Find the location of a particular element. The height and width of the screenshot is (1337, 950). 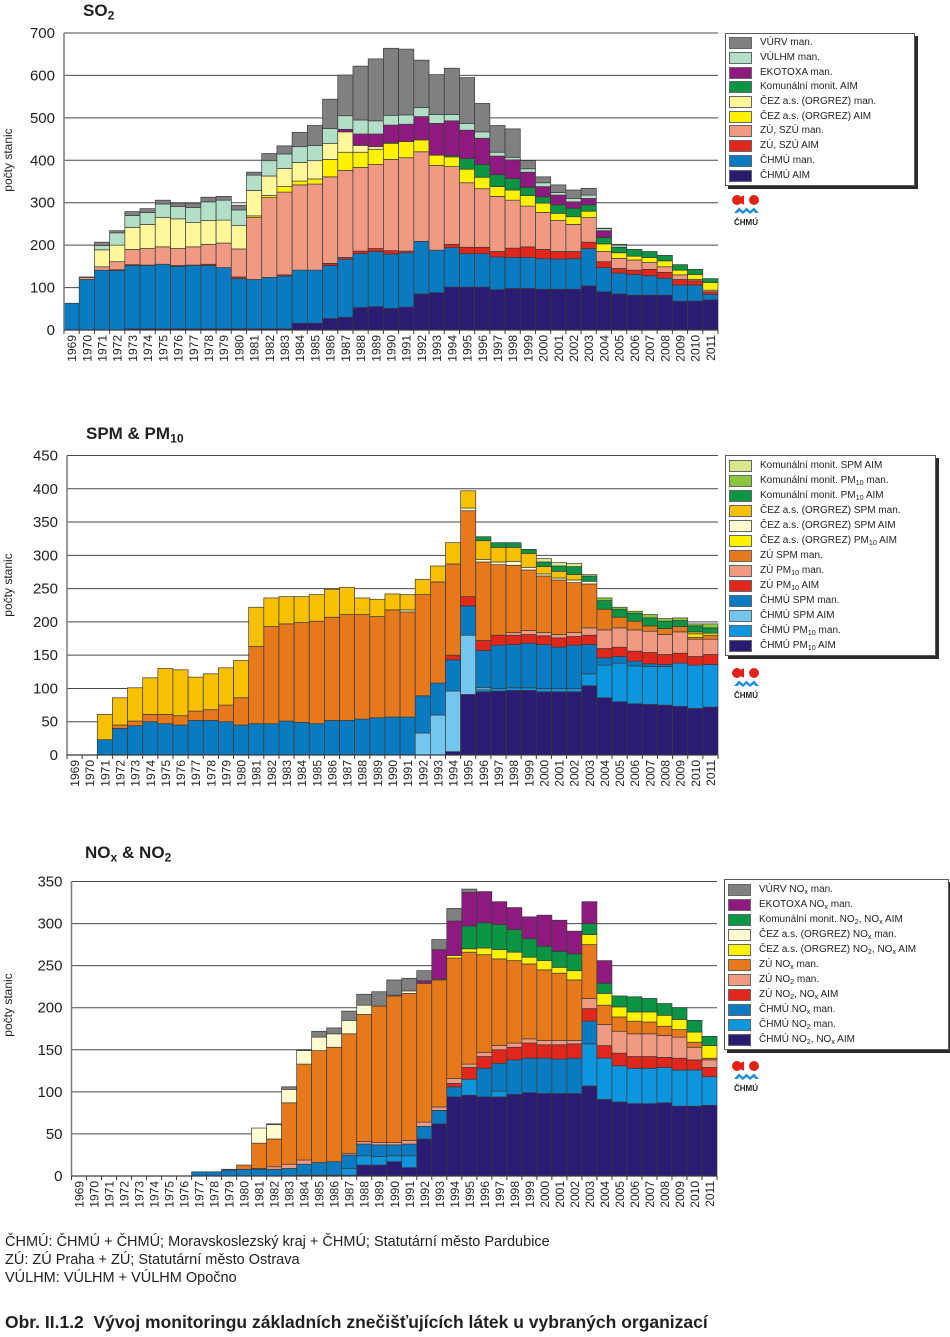

x-tick-label: 1988 is located at coordinates (361, 348).